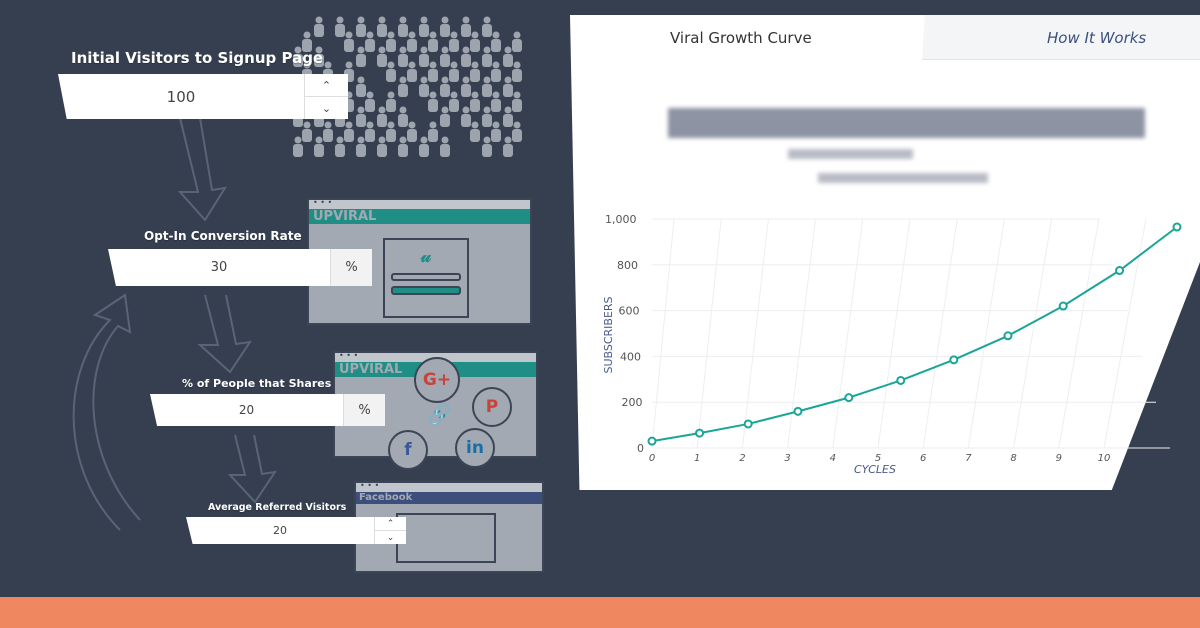 The image size is (1200, 628). Describe the element at coordinates (742, 458) in the screenshot. I see `x-tick-label: 2` at that location.